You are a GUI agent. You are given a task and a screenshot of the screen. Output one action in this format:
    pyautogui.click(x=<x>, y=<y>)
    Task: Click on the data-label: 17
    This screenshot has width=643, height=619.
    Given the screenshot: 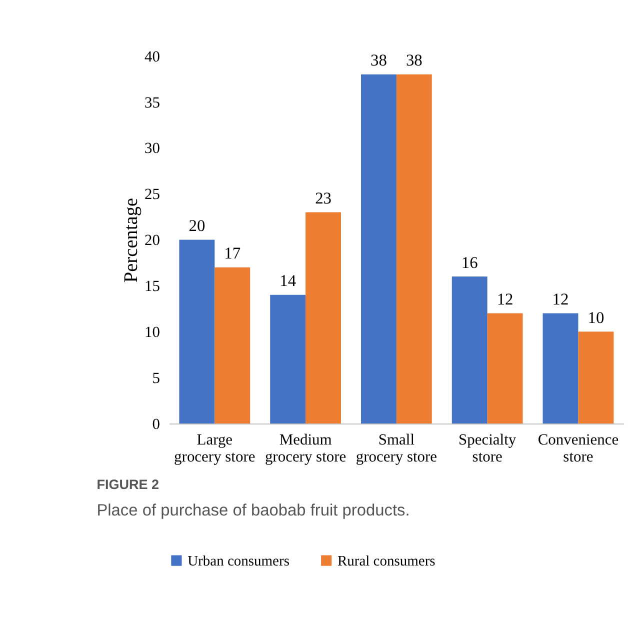 What is the action you would take?
    pyautogui.click(x=232, y=253)
    